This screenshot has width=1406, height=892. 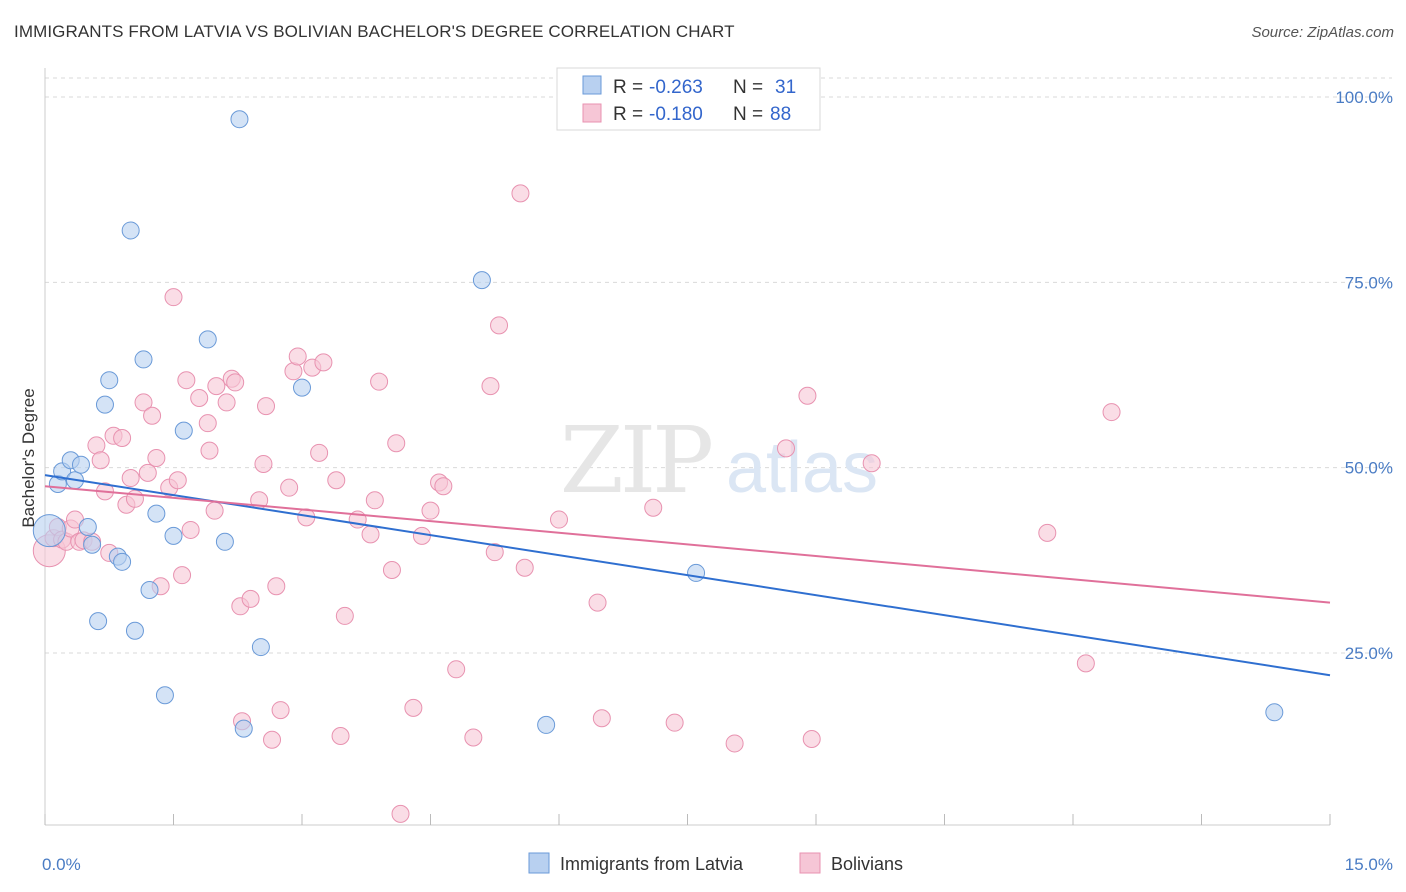 I want to click on stats-n-label-latvia: N =, so click(x=748, y=87).